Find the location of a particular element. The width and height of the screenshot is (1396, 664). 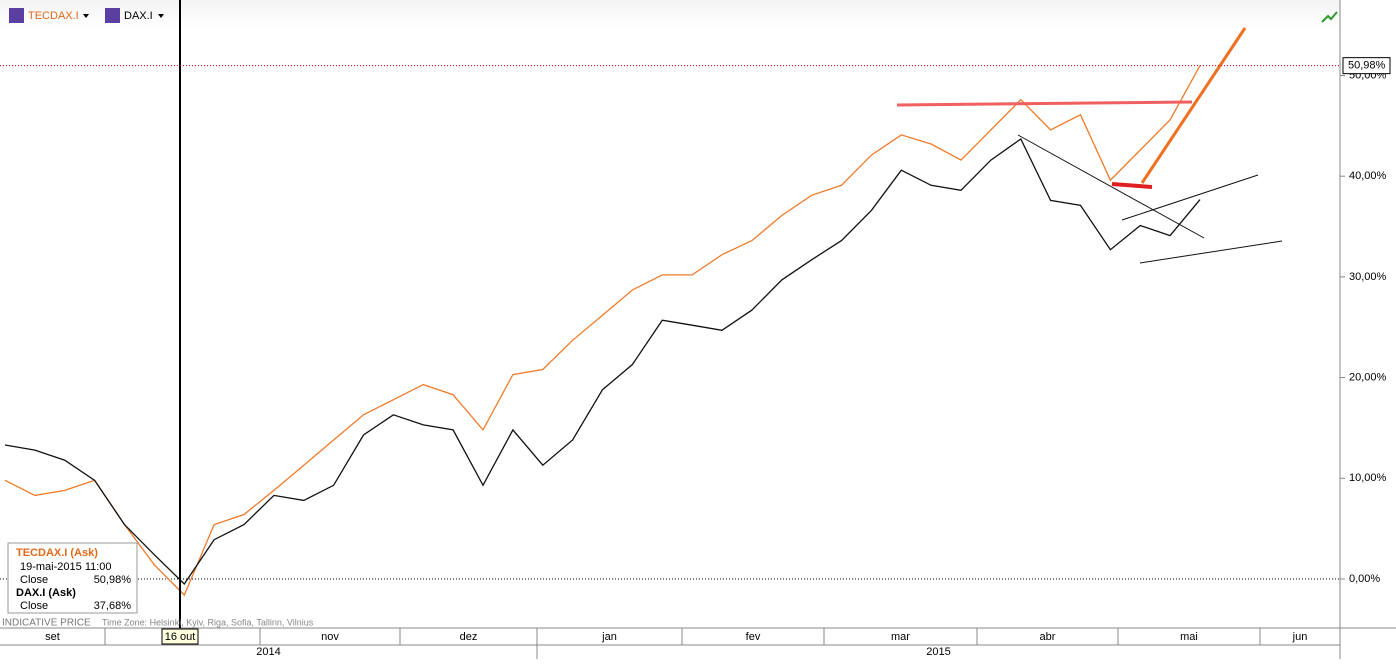

month-label: nov is located at coordinates (330, 637).